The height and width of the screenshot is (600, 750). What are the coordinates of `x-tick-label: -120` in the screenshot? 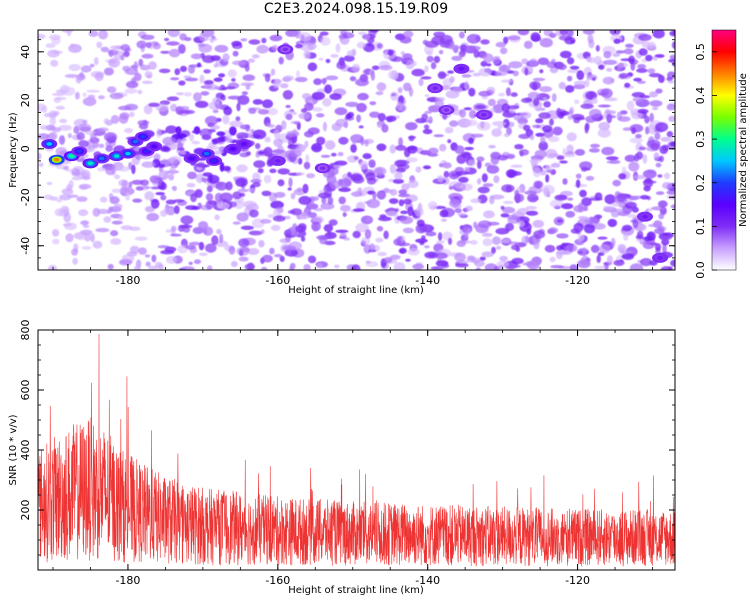 It's located at (577, 580).